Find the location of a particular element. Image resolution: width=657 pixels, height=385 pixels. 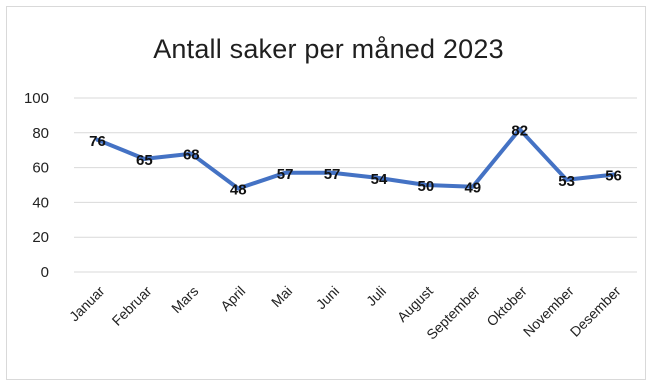

x-tick-label: August is located at coordinates (415, 304).